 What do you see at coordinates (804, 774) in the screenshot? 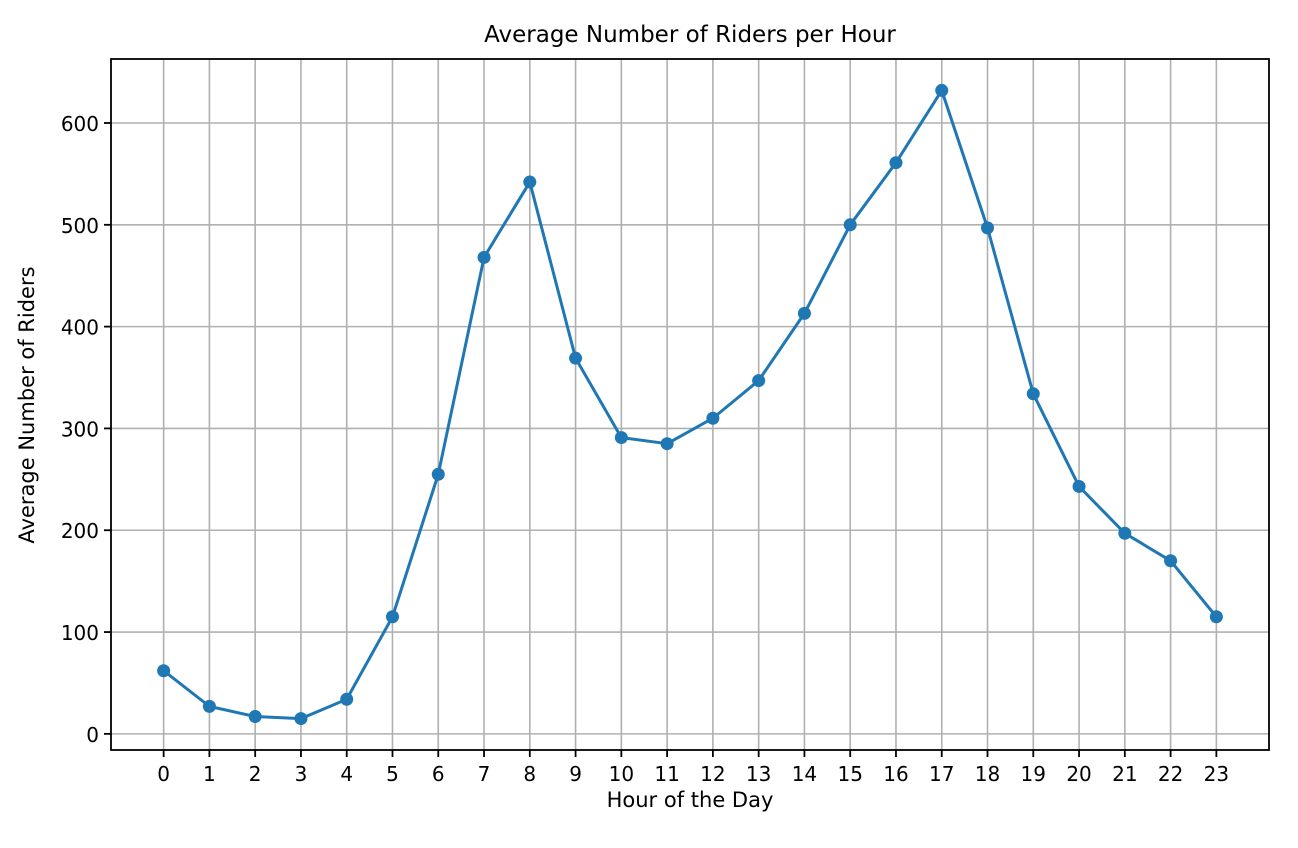
I see `x-tick-label: 14` at bounding box center [804, 774].